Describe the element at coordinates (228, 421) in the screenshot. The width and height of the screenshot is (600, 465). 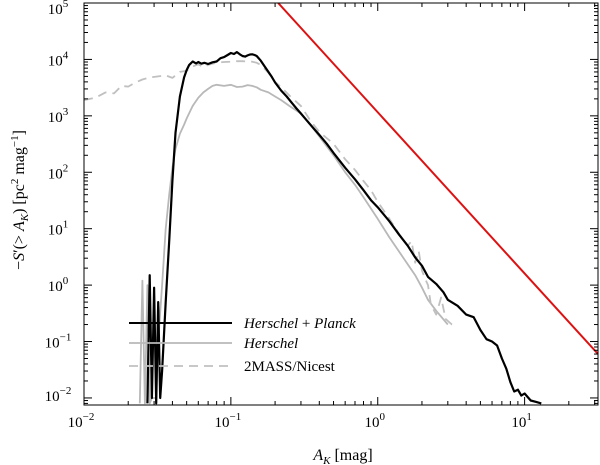
I see `x-tick-label: 10⁻¹` at that location.